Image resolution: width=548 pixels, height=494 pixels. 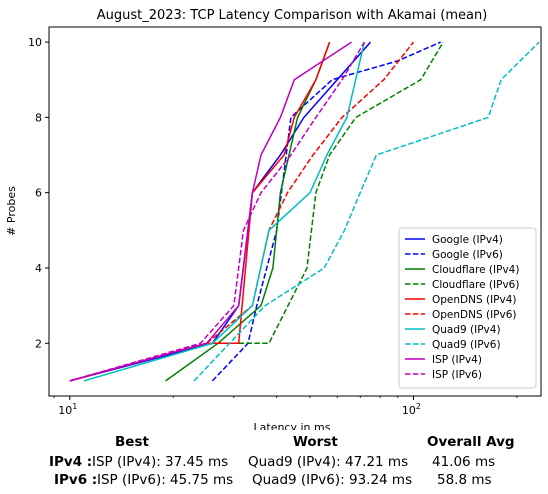 I want to click on ipv6-row-label: IPv6 :, so click(x=76, y=480).